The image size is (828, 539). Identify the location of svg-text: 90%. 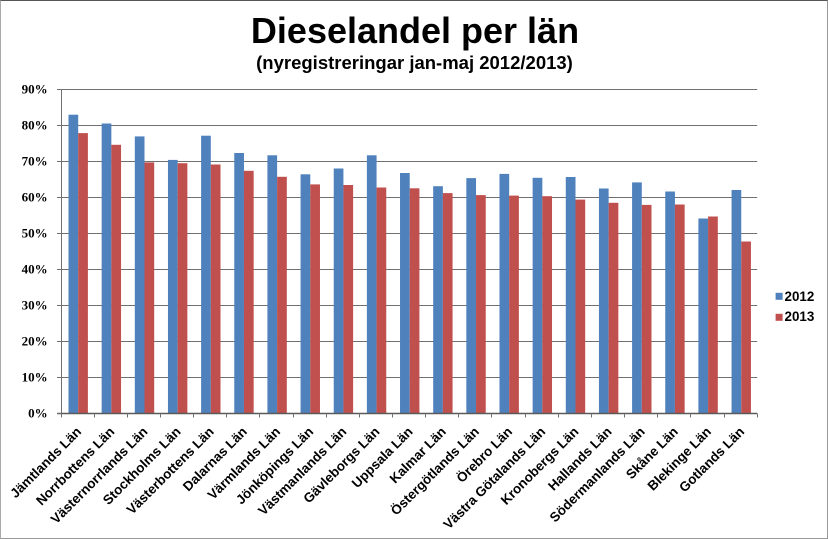
(35, 89).